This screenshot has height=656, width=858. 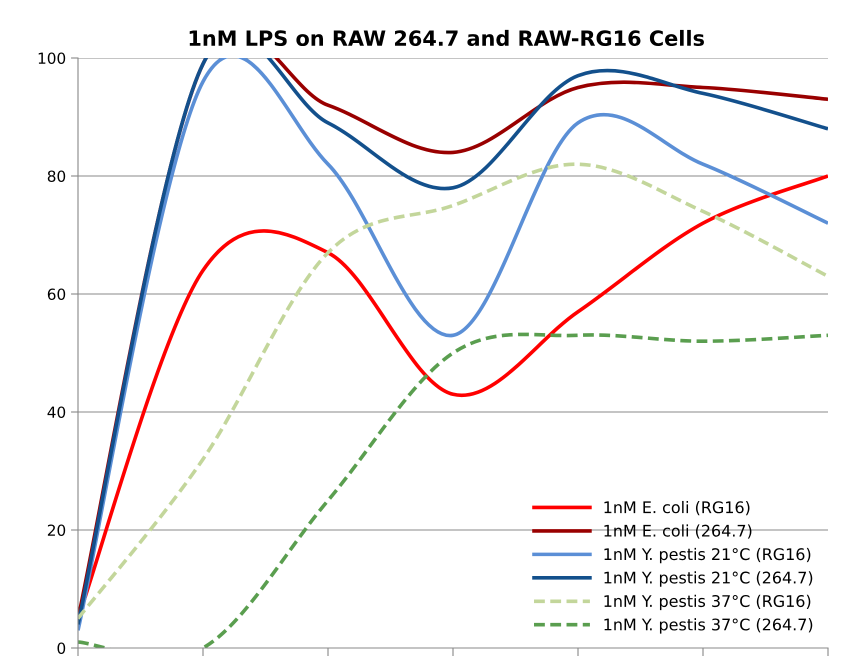 What do you see at coordinates (677, 508) in the screenshot?
I see `legend-label: 1nM E. coli (RG16)` at bounding box center [677, 508].